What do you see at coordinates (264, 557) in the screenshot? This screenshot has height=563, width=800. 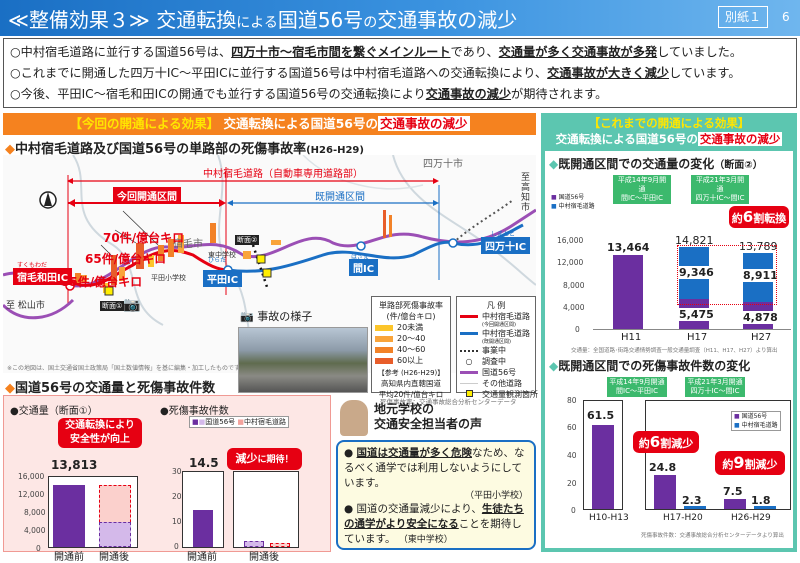 I see `x-label-accident-after: 開通後` at bounding box center [264, 557].